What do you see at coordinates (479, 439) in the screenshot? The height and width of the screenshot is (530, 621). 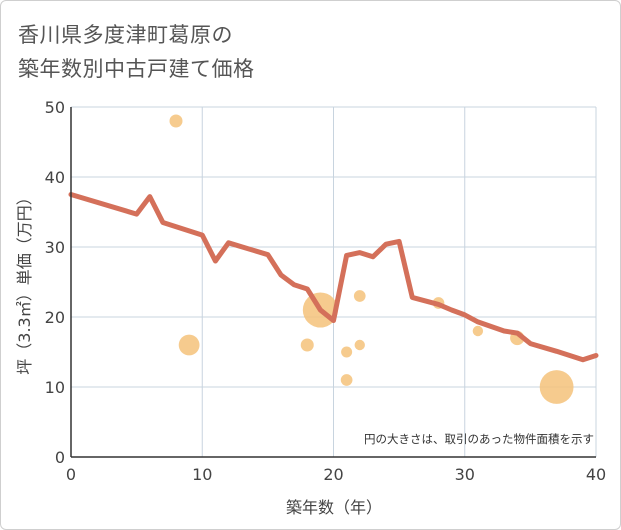 I see `size-note: 円の大きさは、取引のあった物件面積を示す` at bounding box center [479, 439].